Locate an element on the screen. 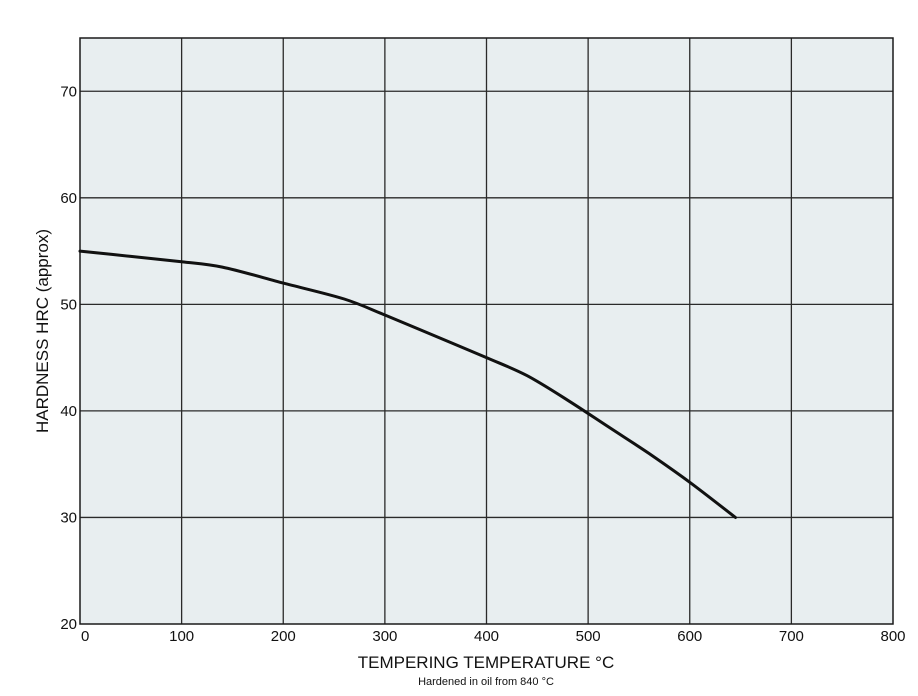 Image resolution: width=918 pixels, height=696 pixels. y-tick-labels: 20 30 40 50 60 70 is located at coordinates (68, 358).